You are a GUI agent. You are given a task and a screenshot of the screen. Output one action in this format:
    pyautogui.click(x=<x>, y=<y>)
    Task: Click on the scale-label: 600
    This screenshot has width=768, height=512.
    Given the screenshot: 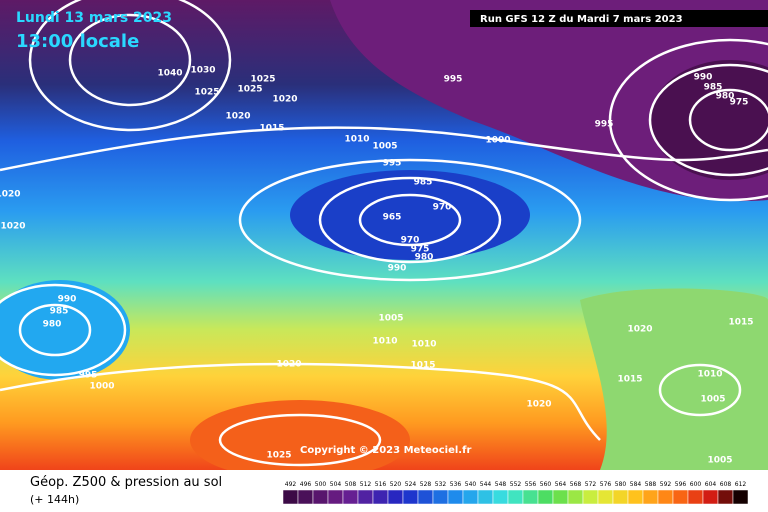 What is the action you would take?
    pyautogui.click(x=696, y=484)
    